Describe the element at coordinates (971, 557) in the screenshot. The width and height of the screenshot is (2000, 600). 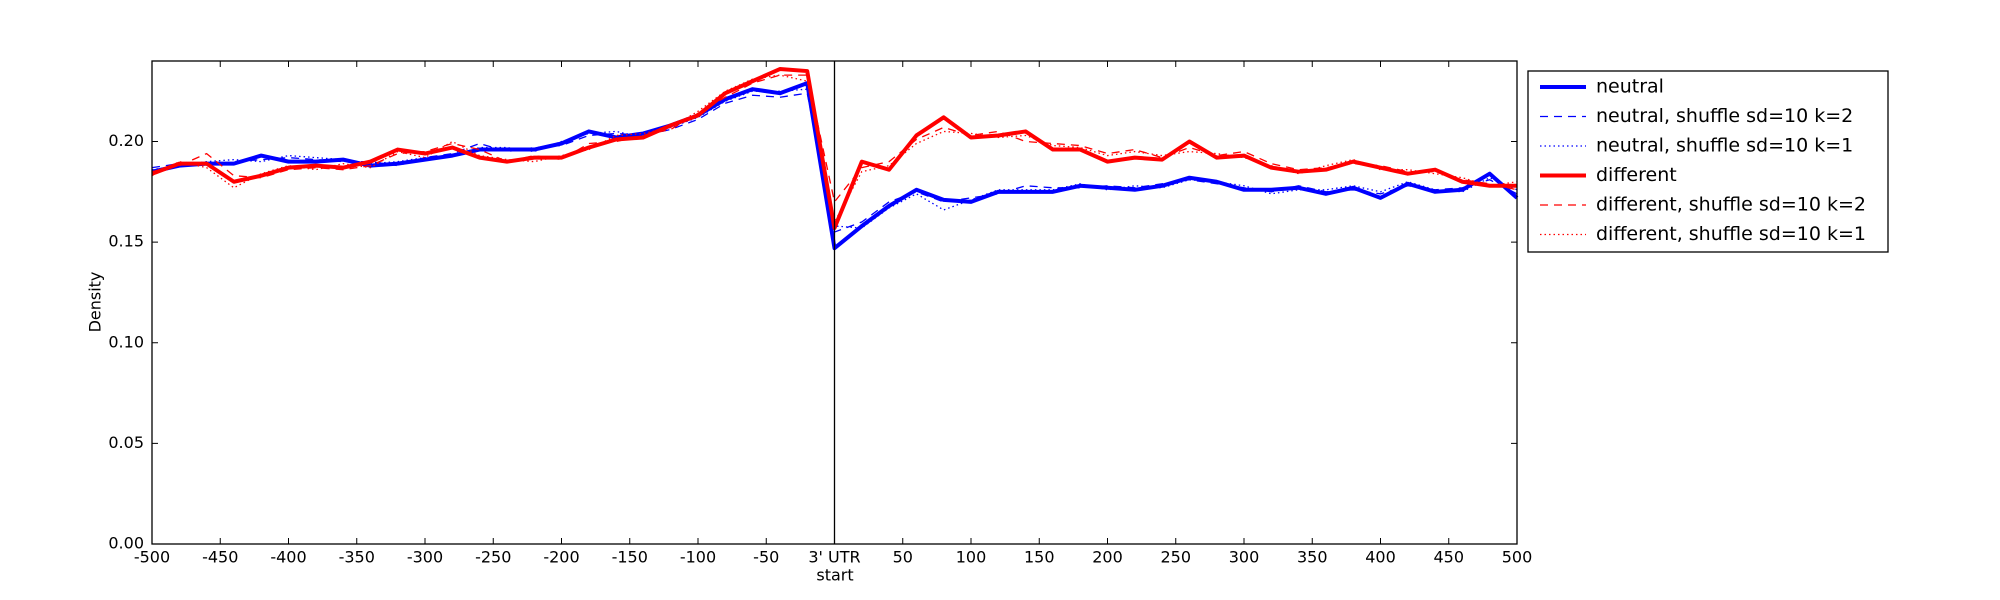
I see `x-tick-label: 100` at that location.